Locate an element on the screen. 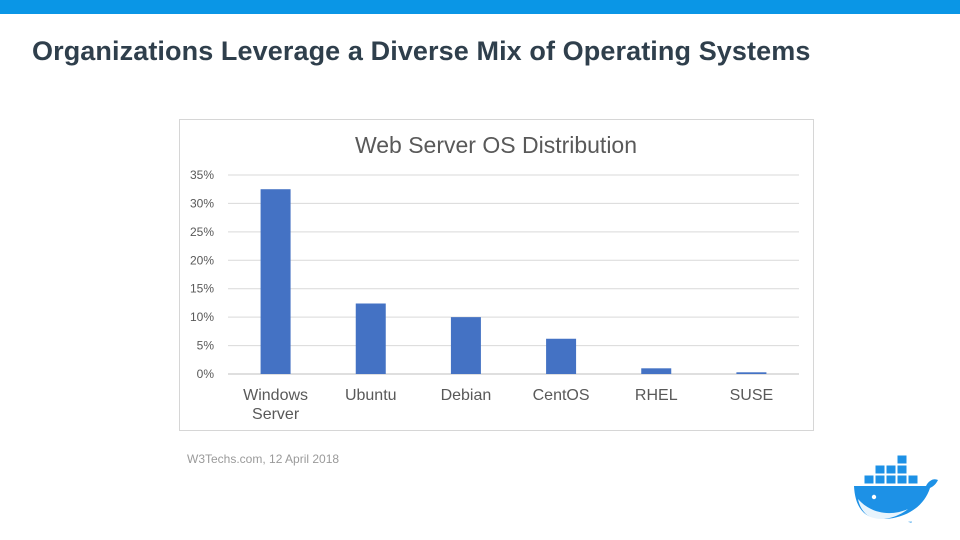 The image size is (960, 540). chart-title: Web Server OS Distribution is located at coordinates (496, 145).